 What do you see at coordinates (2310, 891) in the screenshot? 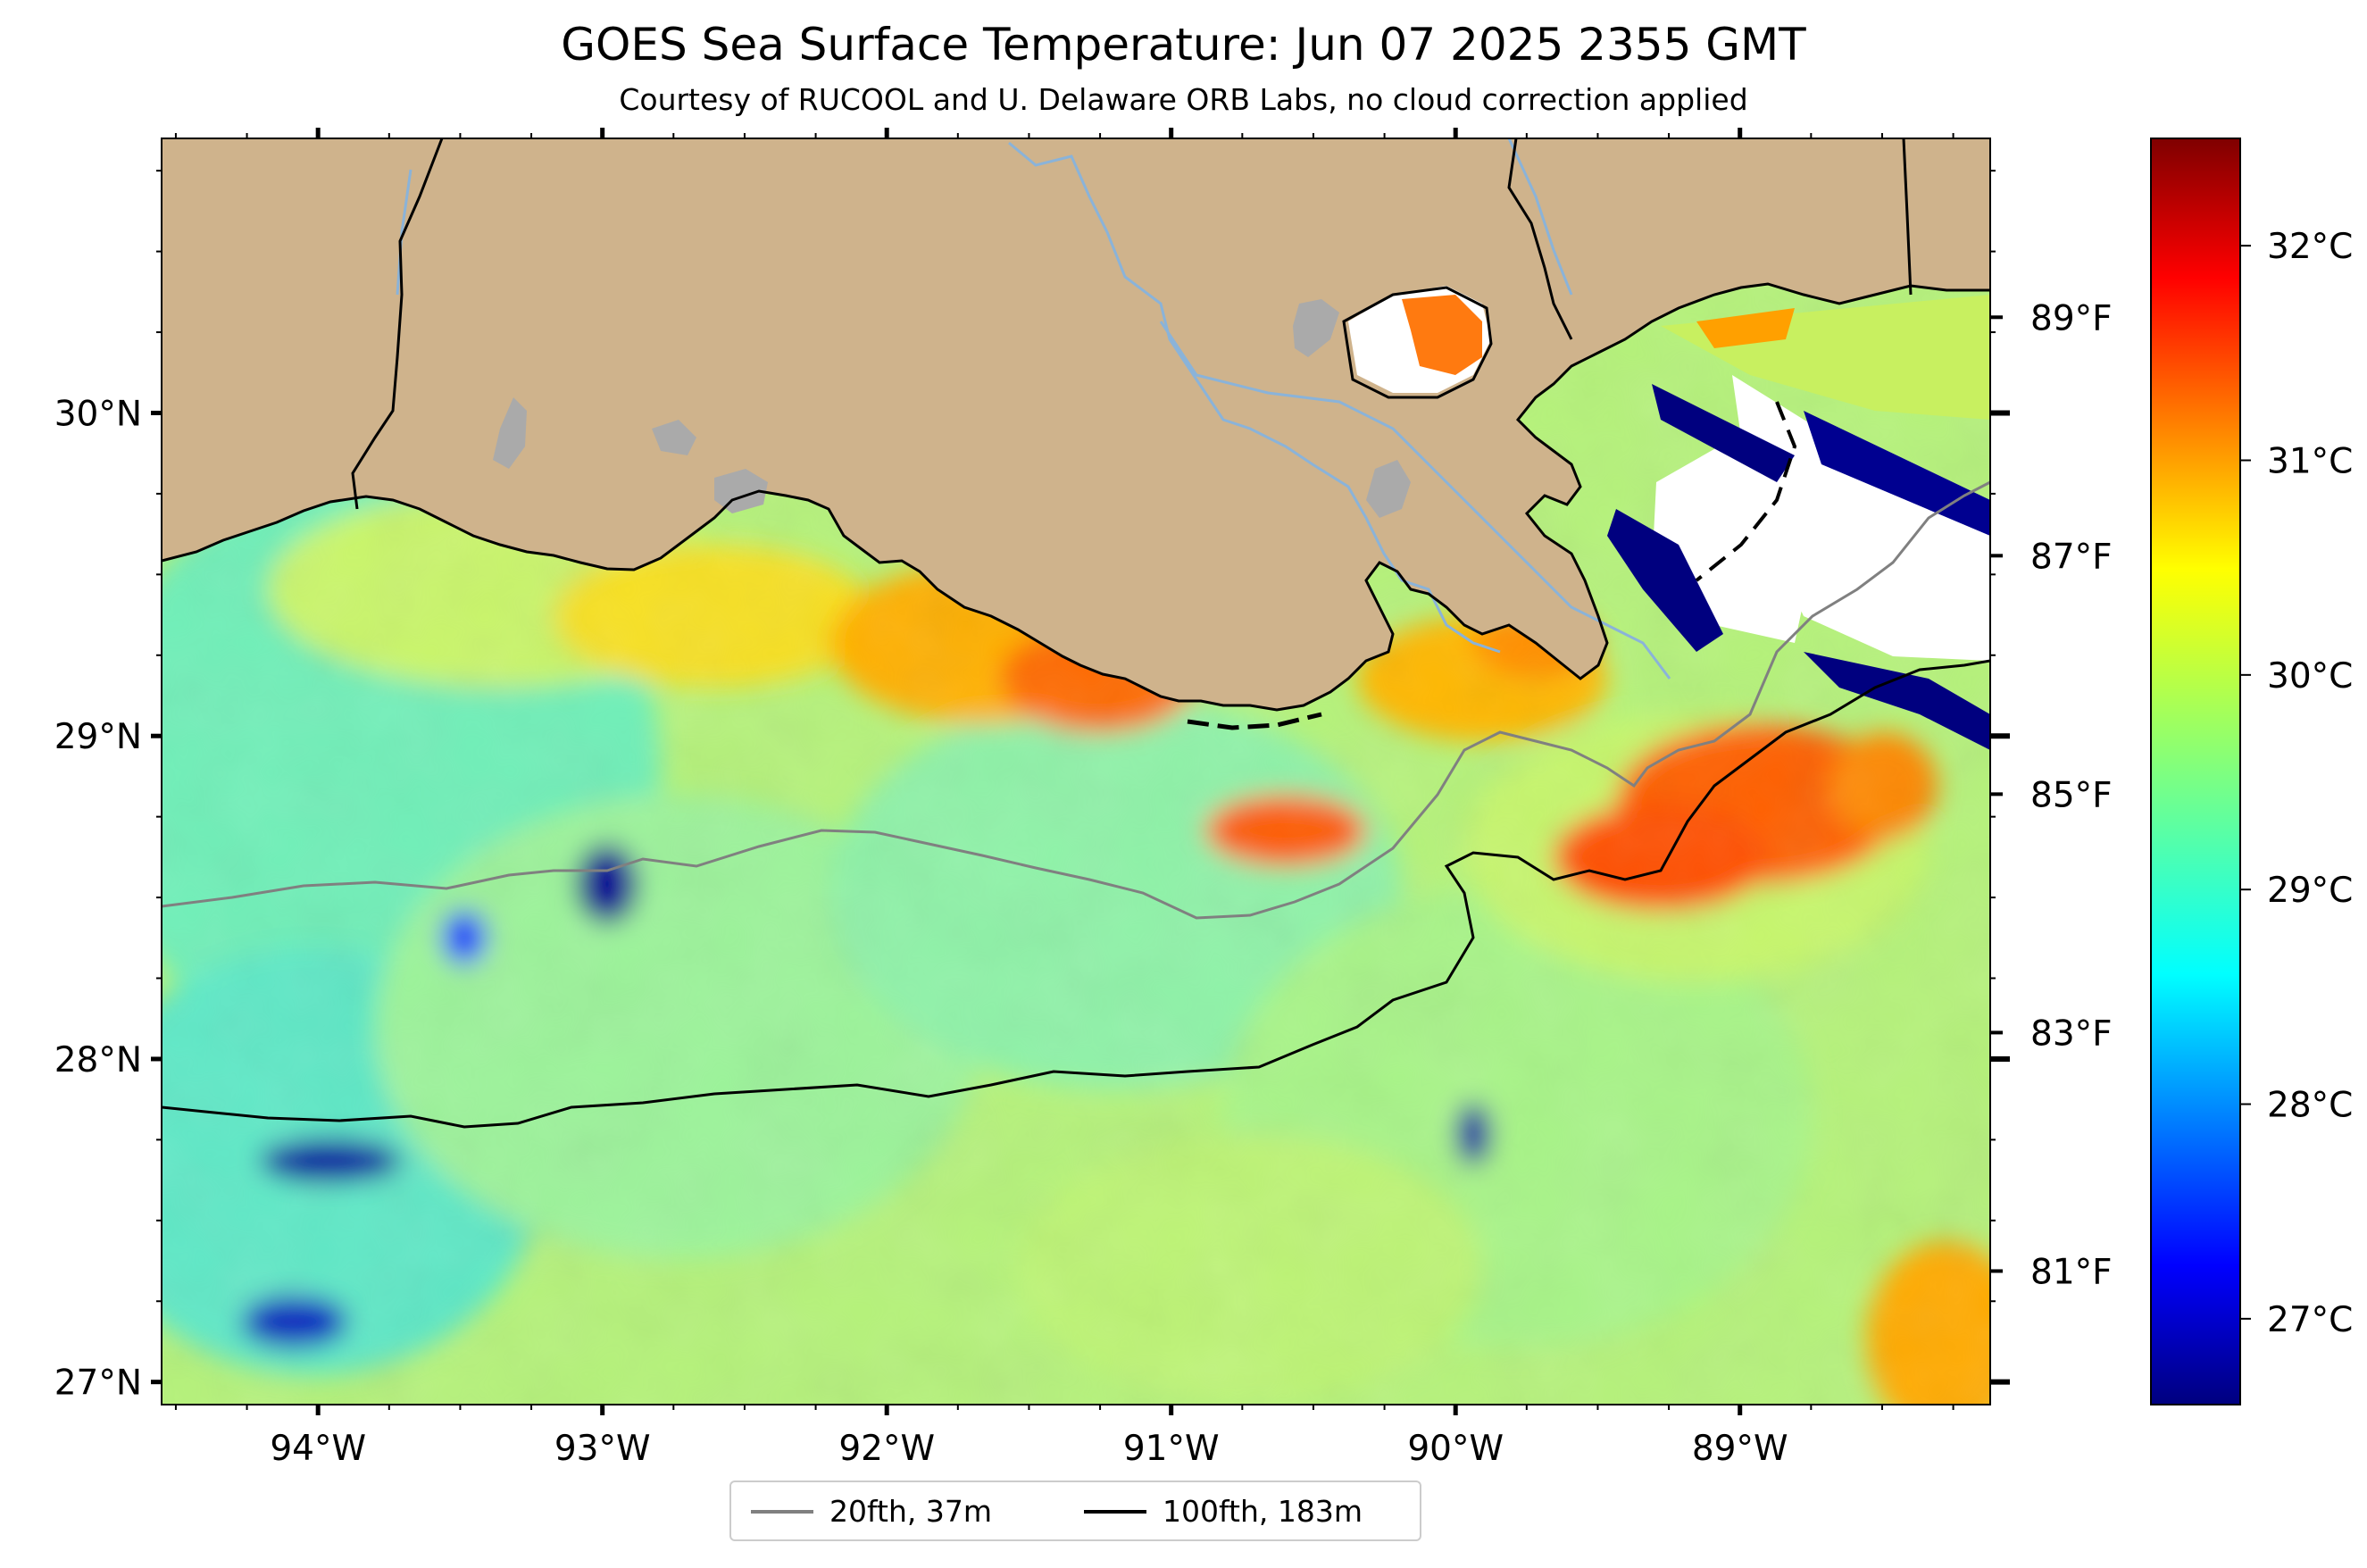
I see `celsius-tick-label: 29°C` at bounding box center [2310, 891].